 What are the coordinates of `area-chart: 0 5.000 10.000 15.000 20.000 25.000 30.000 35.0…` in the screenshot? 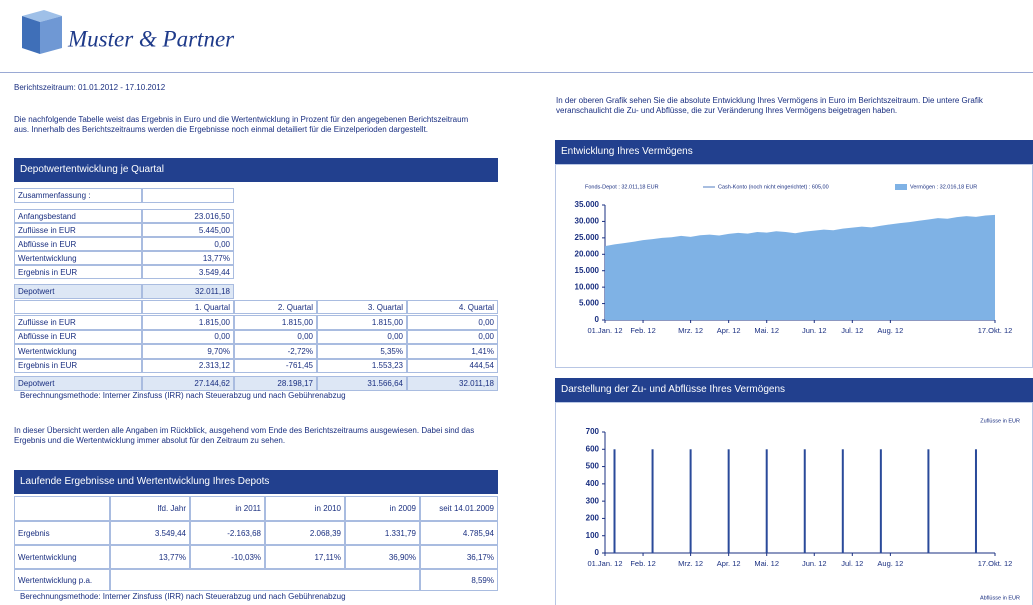 It's located at (794, 259).